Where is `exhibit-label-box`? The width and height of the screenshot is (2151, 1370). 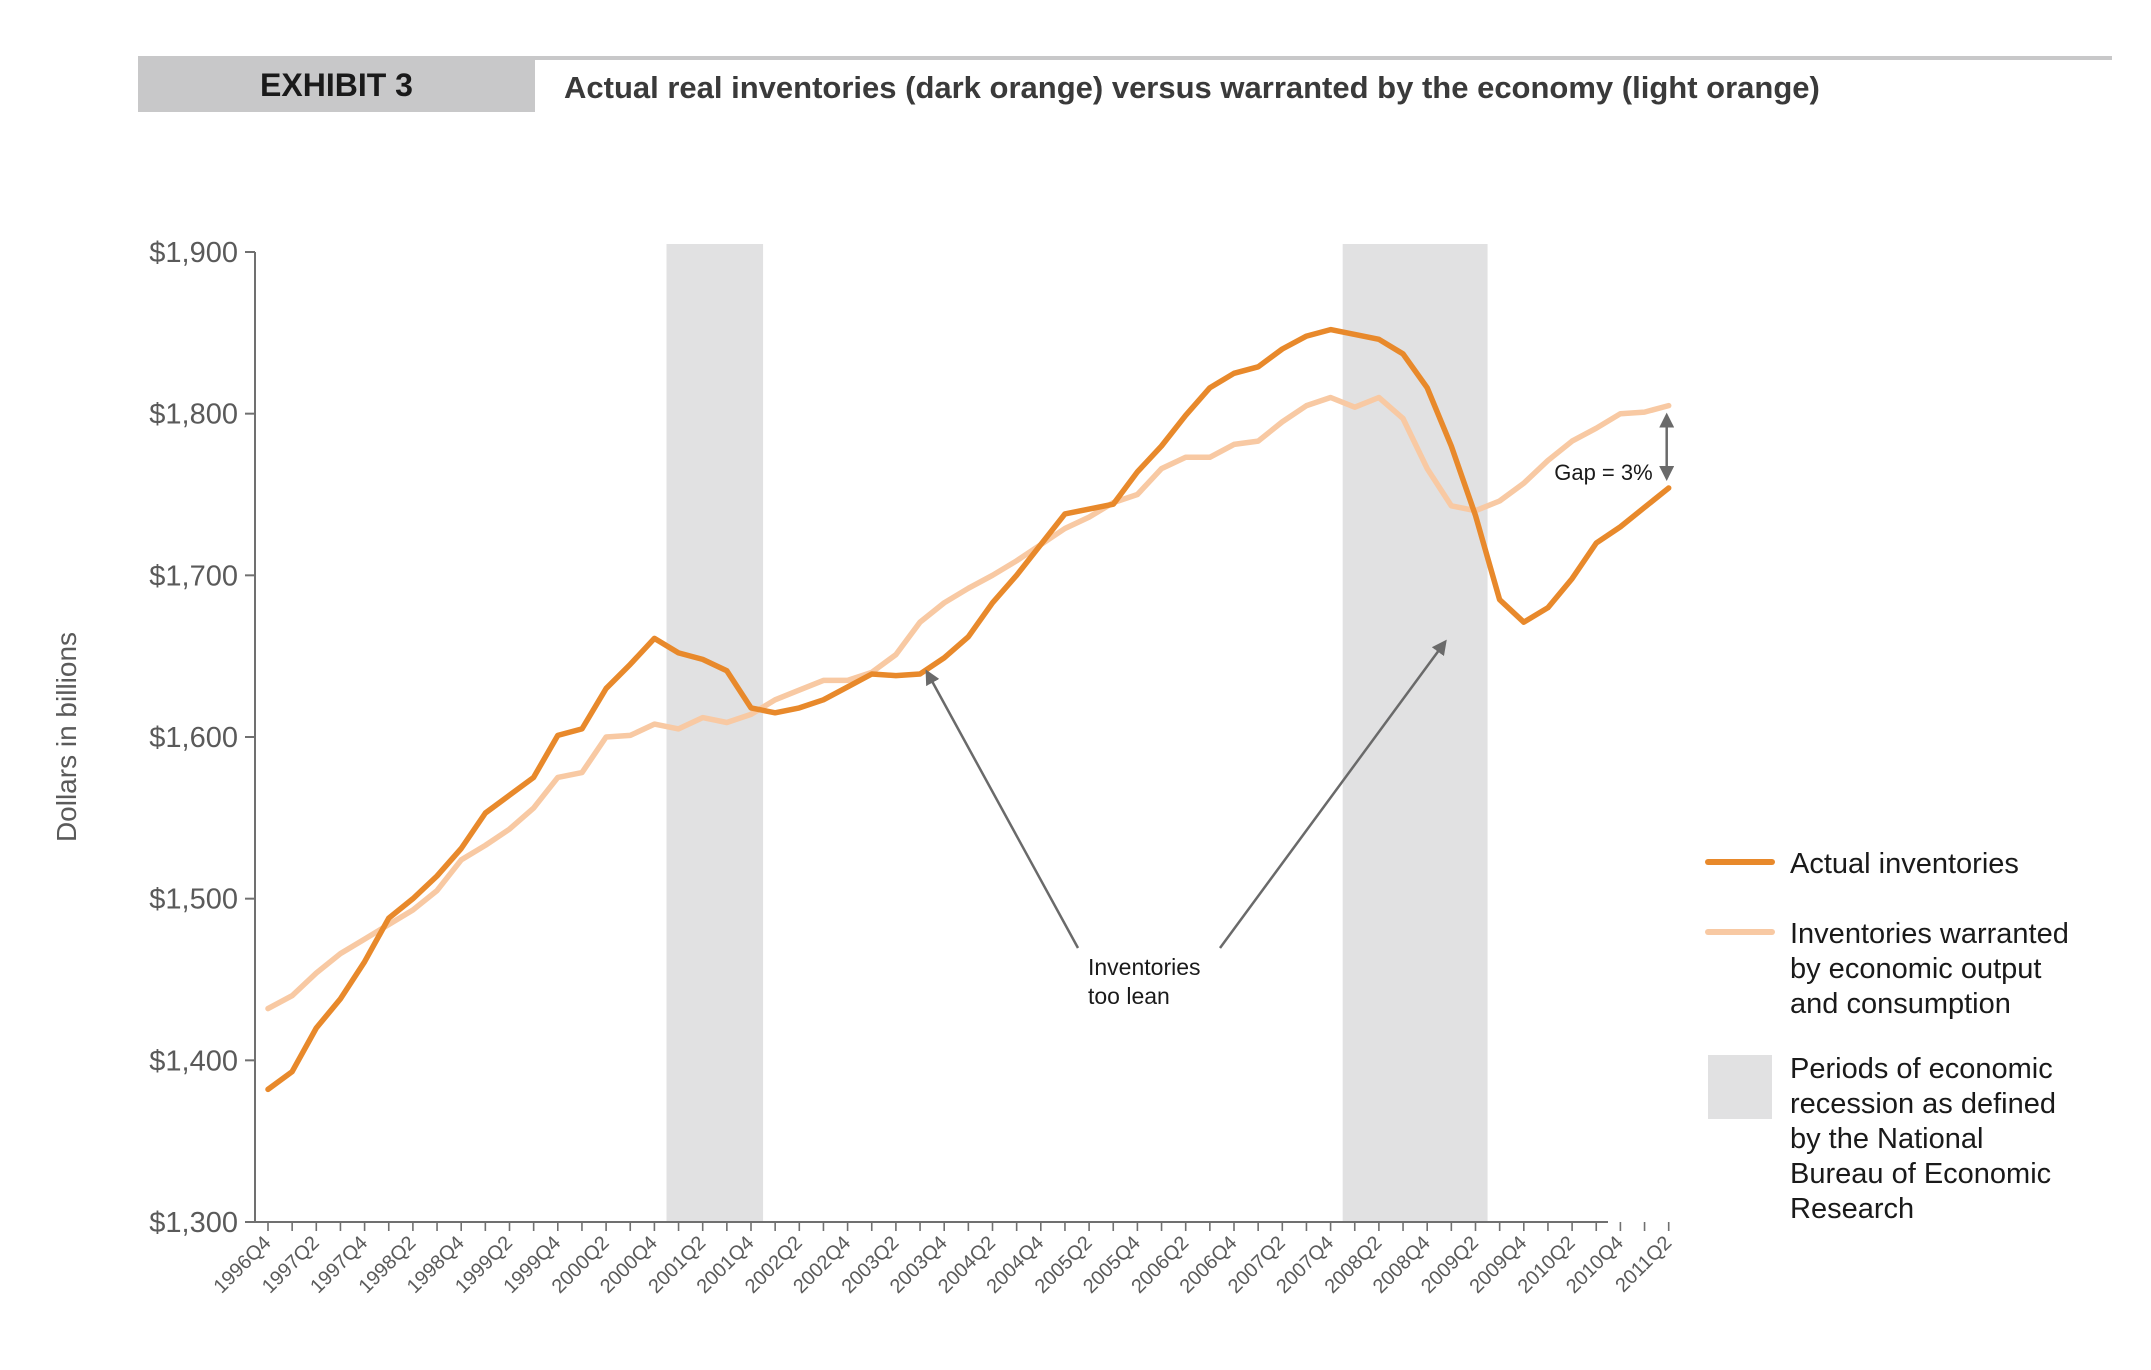
exhibit-label-box is located at coordinates (336, 84).